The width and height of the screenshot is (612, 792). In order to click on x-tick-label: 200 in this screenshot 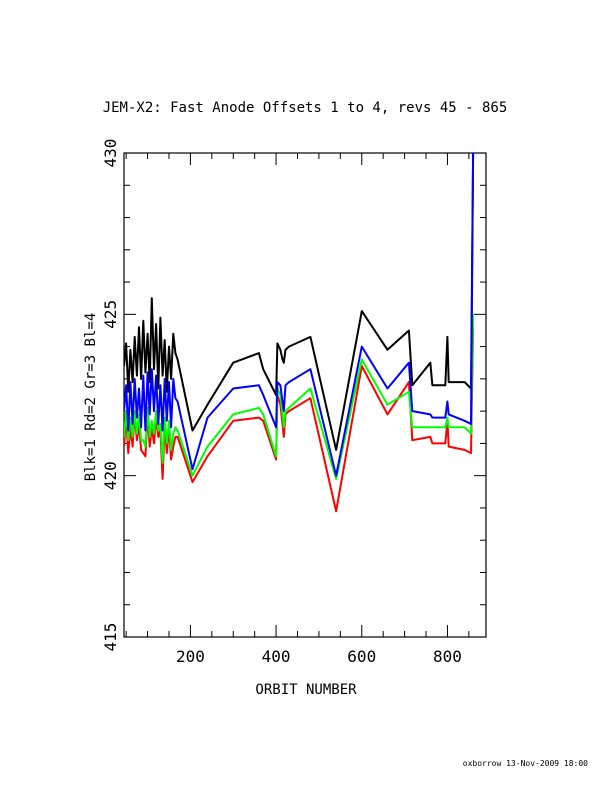, I will do `click(190, 656)`.